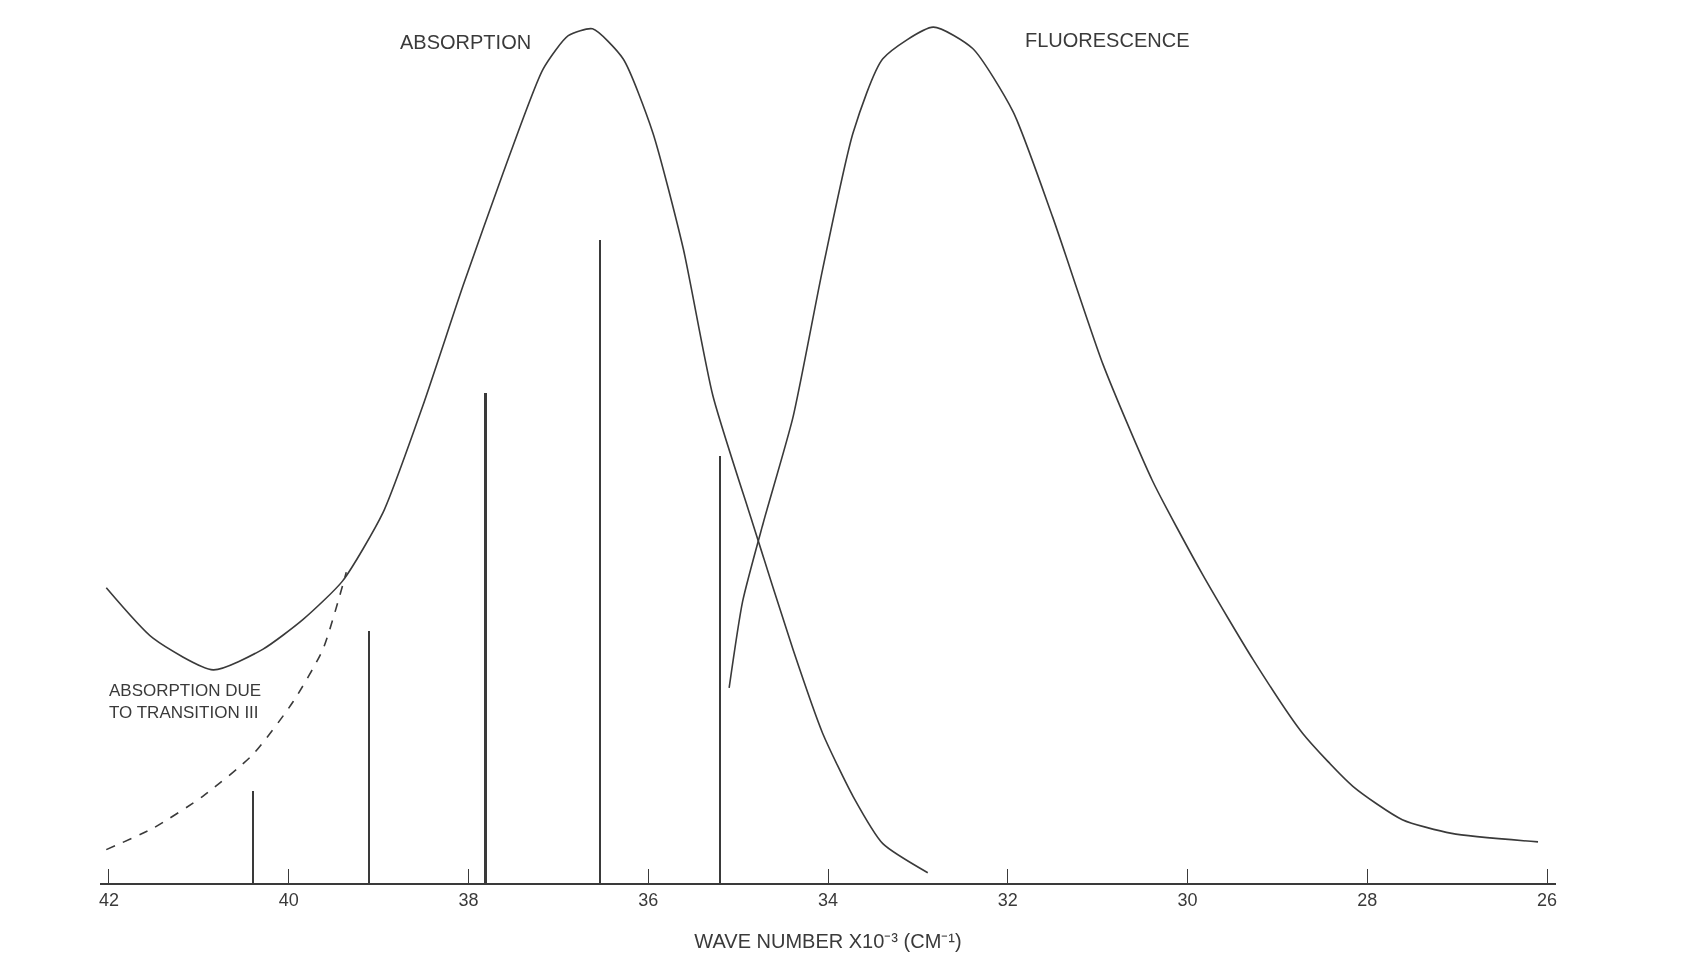  What do you see at coordinates (466, 42) in the screenshot?
I see `series-label: ABSORPTION` at bounding box center [466, 42].